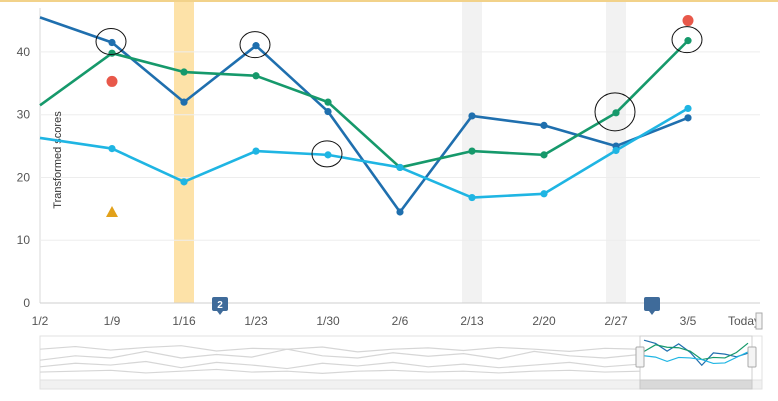 This screenshot has width=778, height=401. Describe the element at coordinates (401, 384) in the screenshot. I see `navigator-scrollbar` at that location.